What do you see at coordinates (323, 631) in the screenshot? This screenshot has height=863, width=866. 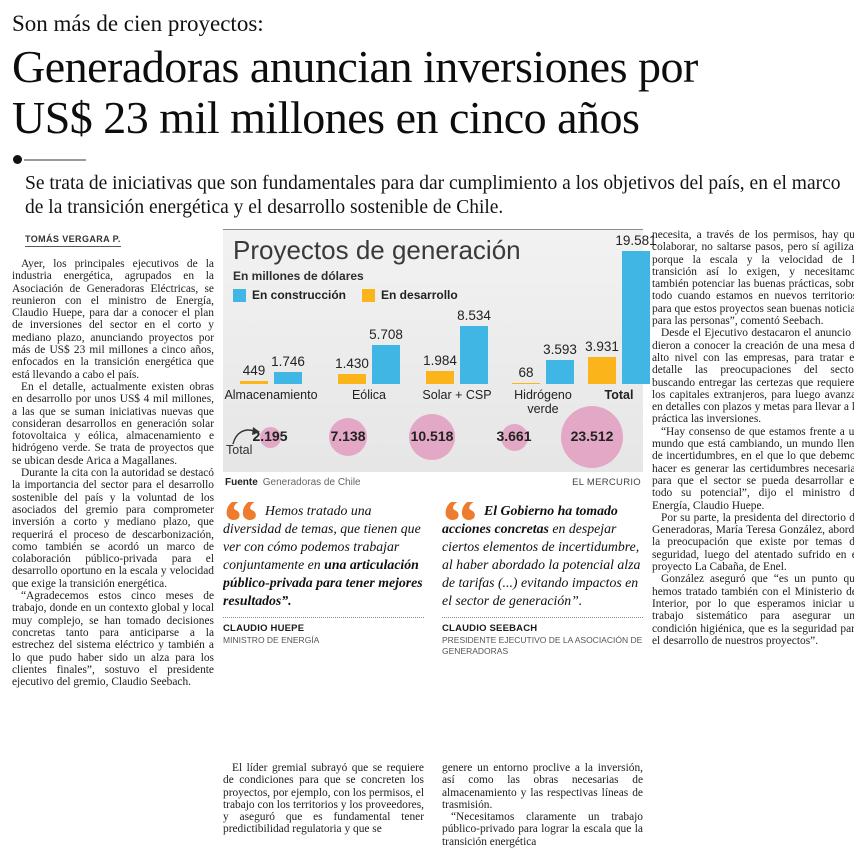 I see `quote-attribution: CLAUDIO HUEPE MINISTRO DE ENERGÍA` at bounding box center [323, 631].